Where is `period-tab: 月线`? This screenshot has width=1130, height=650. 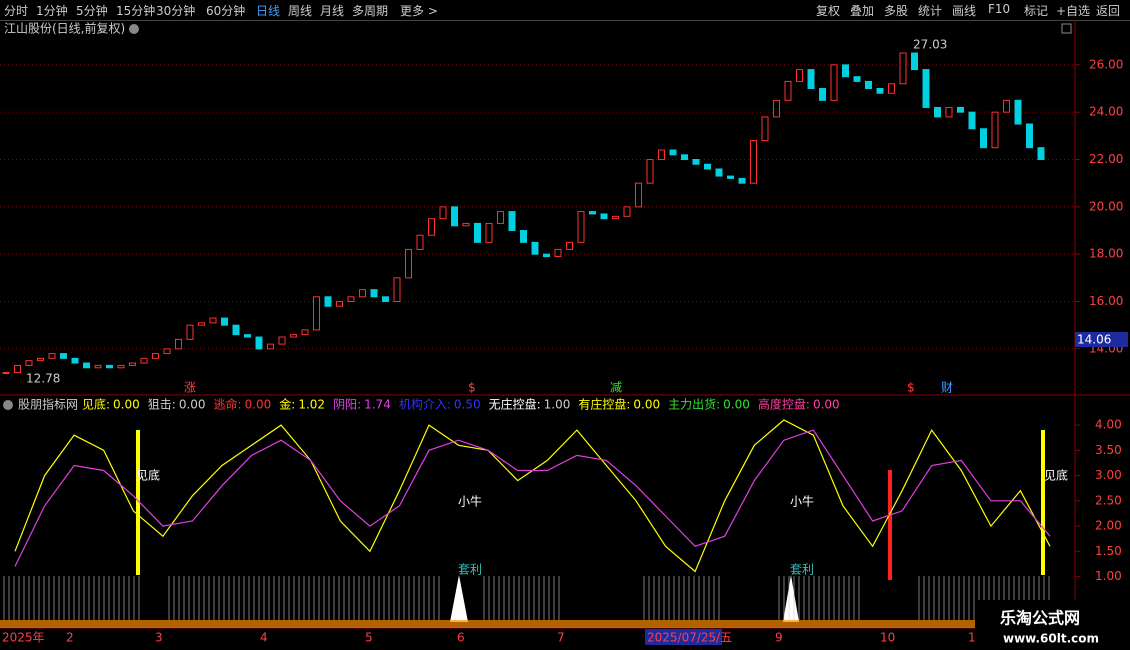
period-tab: 月线 is located at coordinates (332, 11).